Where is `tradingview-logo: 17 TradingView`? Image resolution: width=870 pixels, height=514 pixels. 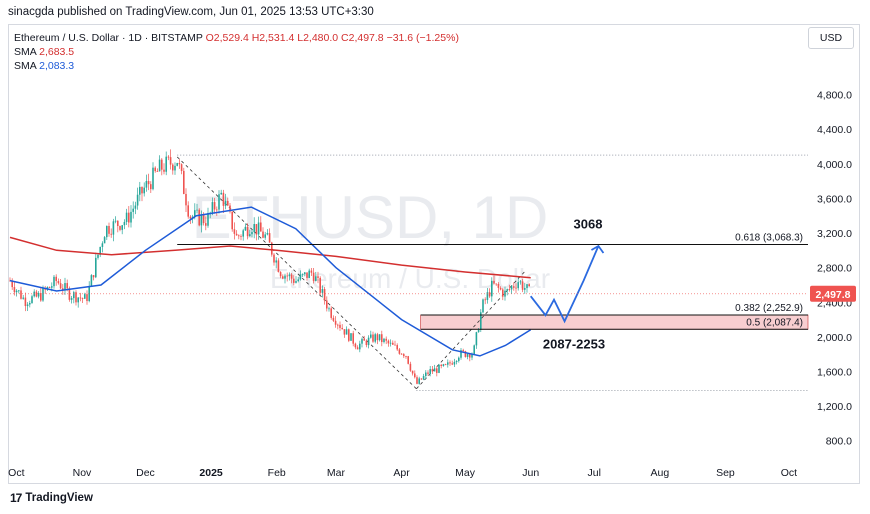
tradingview-logo: 17 TradingView is located at coordinates (51, 498).